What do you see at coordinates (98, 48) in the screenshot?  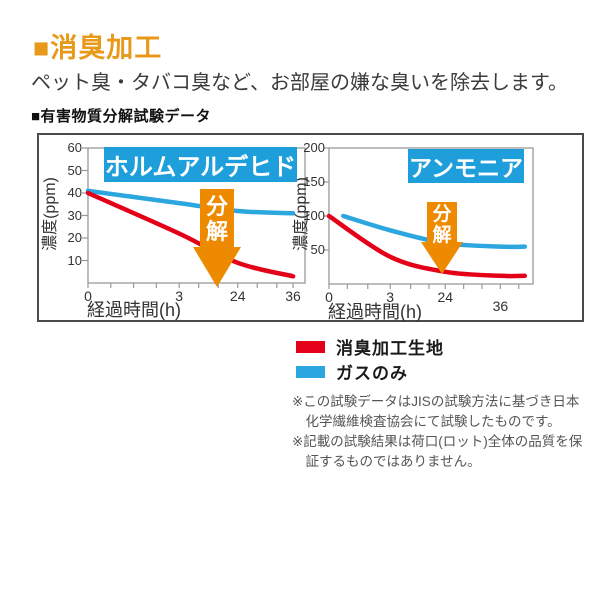 I see `page-title: ■消臭加工` at bounding box center [98, 48].